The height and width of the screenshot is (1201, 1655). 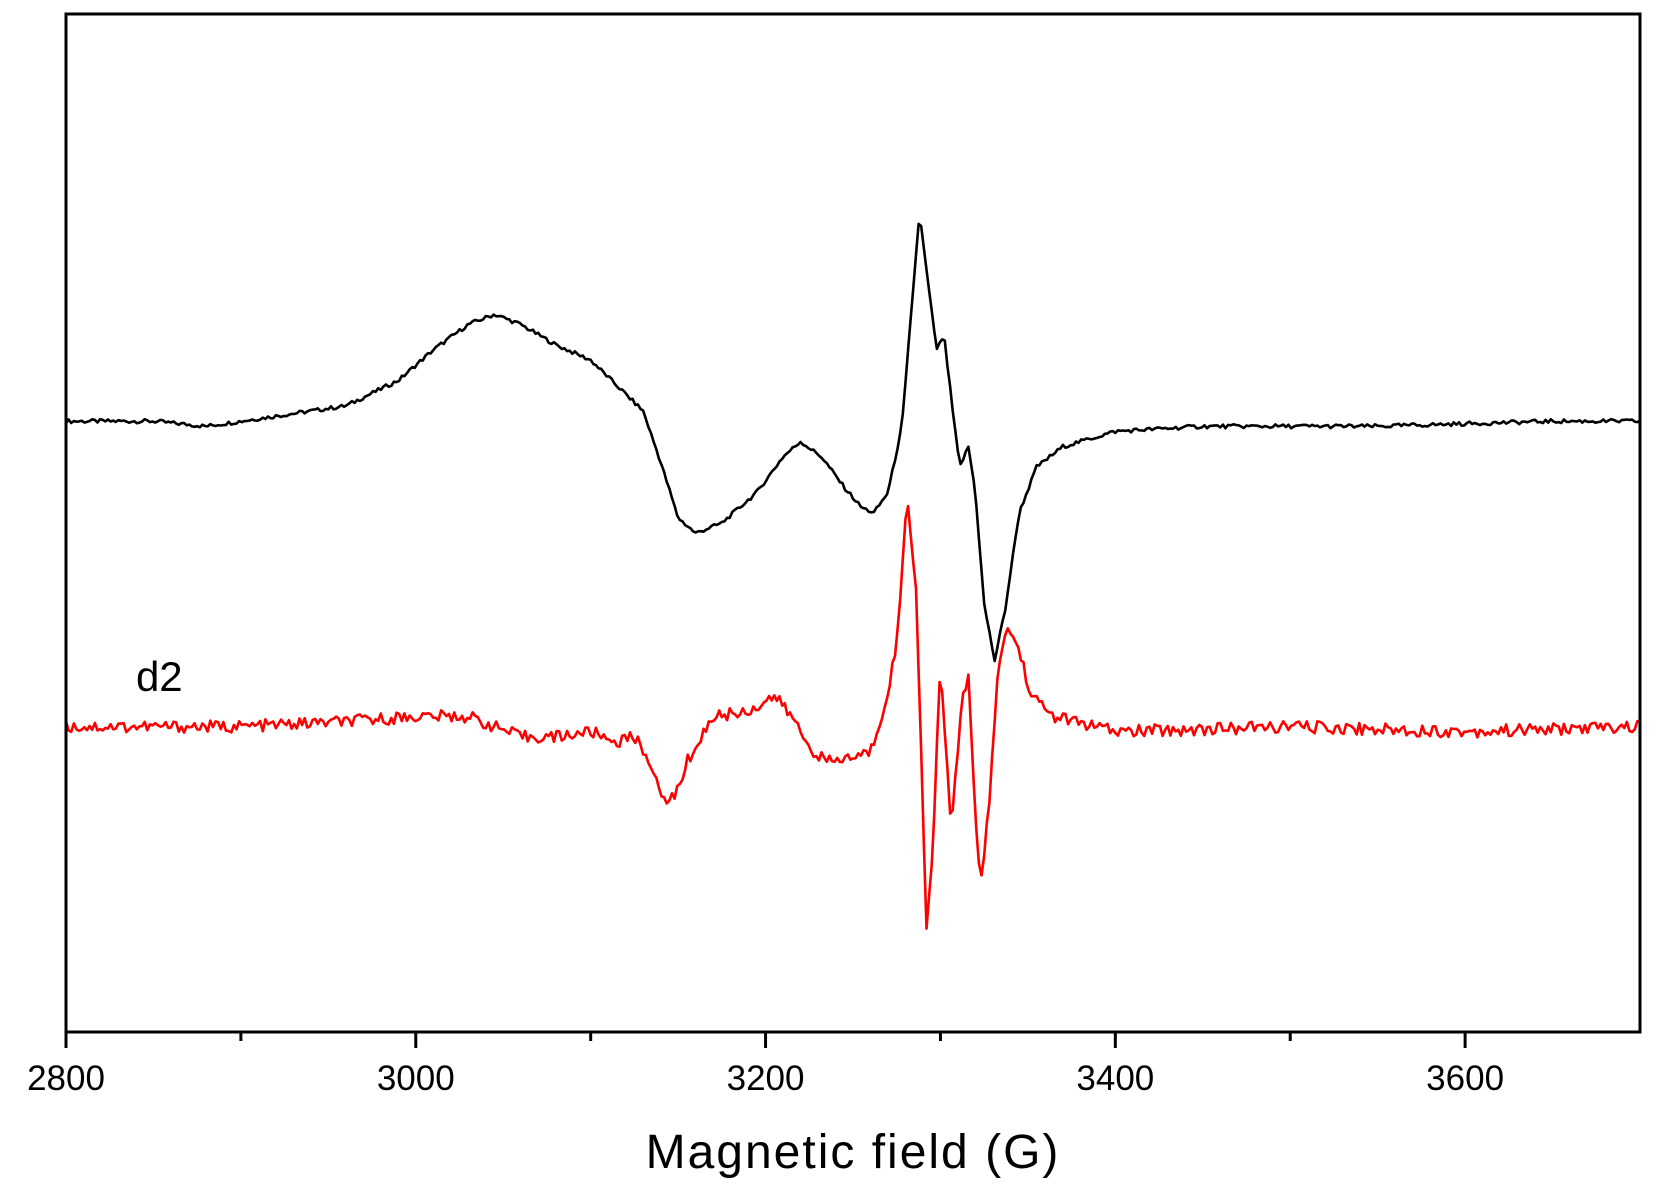 I want to click on x-tick-label-2800: 2800, so click(x=66, y=1078).